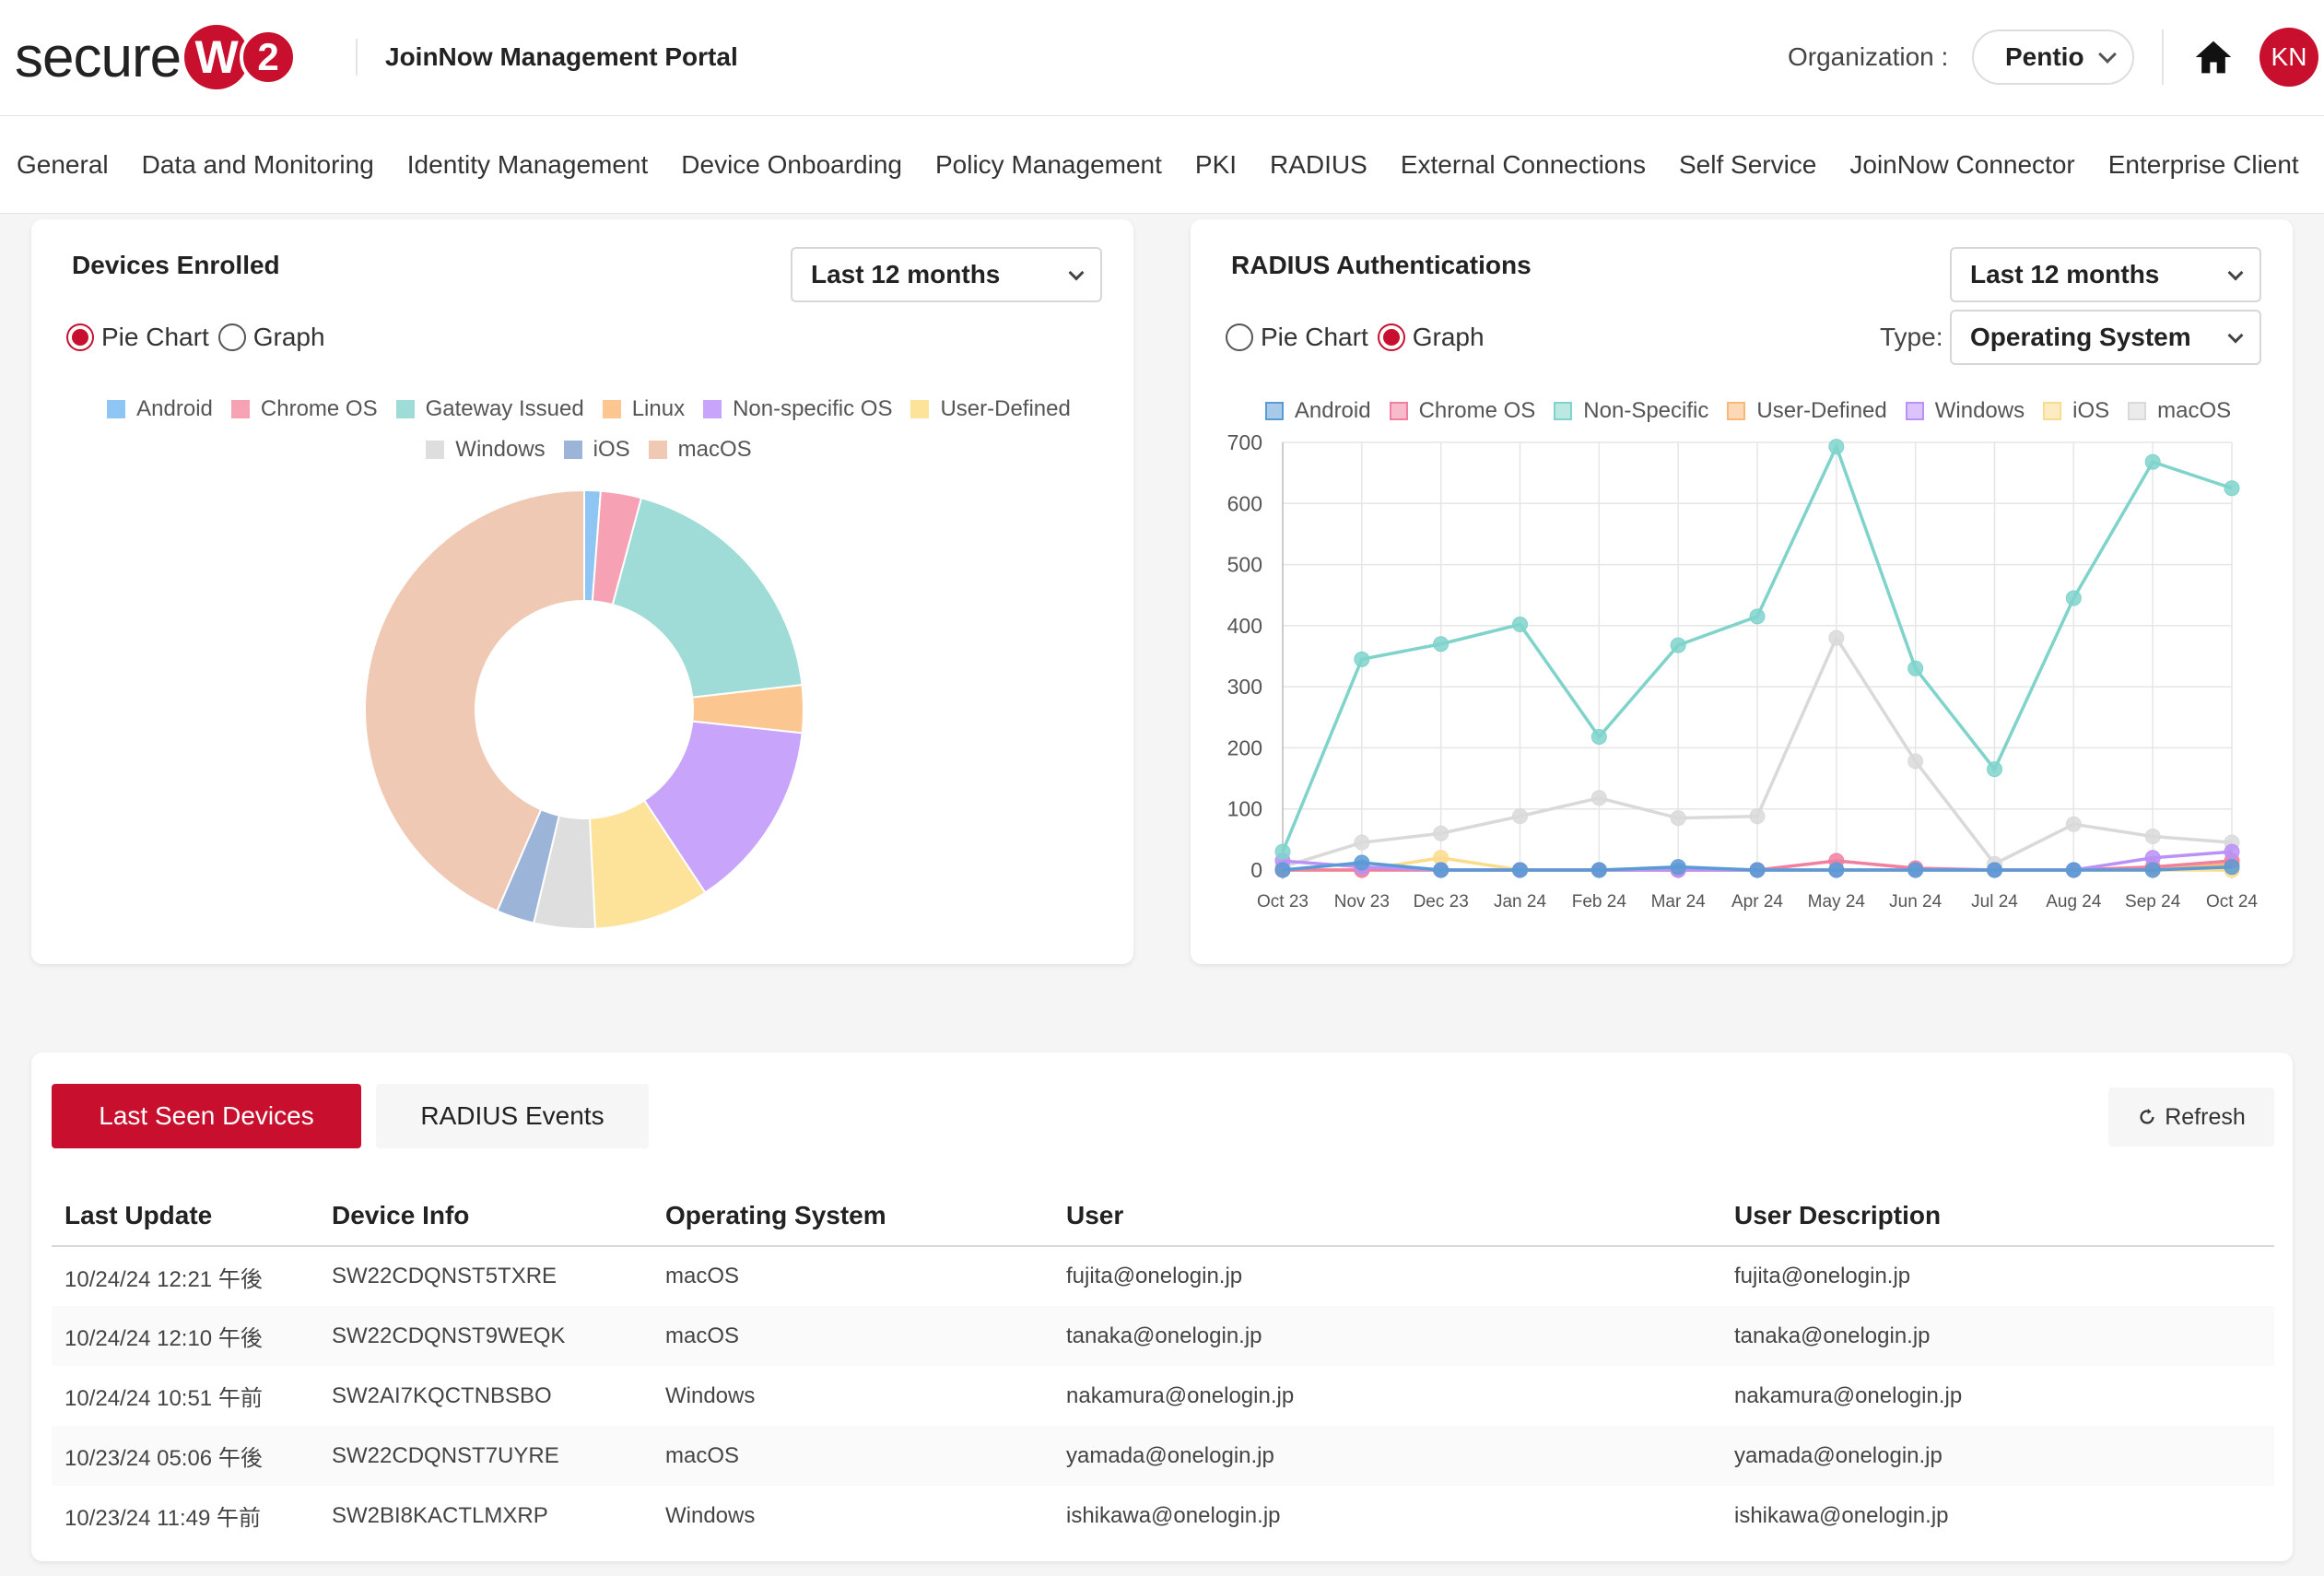 This screenshot has height=1576, width=2324. Describe the element at coordinates (156, 57) in the screenshot. I see `securew2-logo: secure W 2` at that location.